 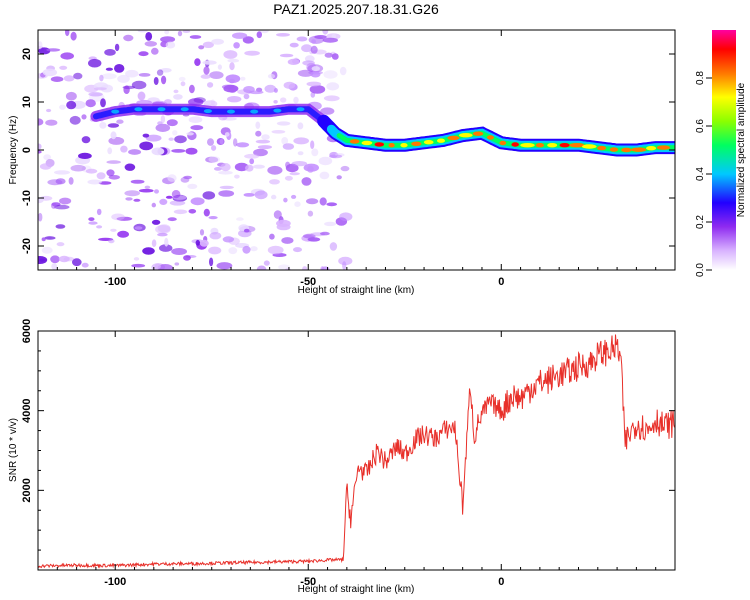 I want to click on colorbar-tick-label: 0.4, so click(x=700, y=174).